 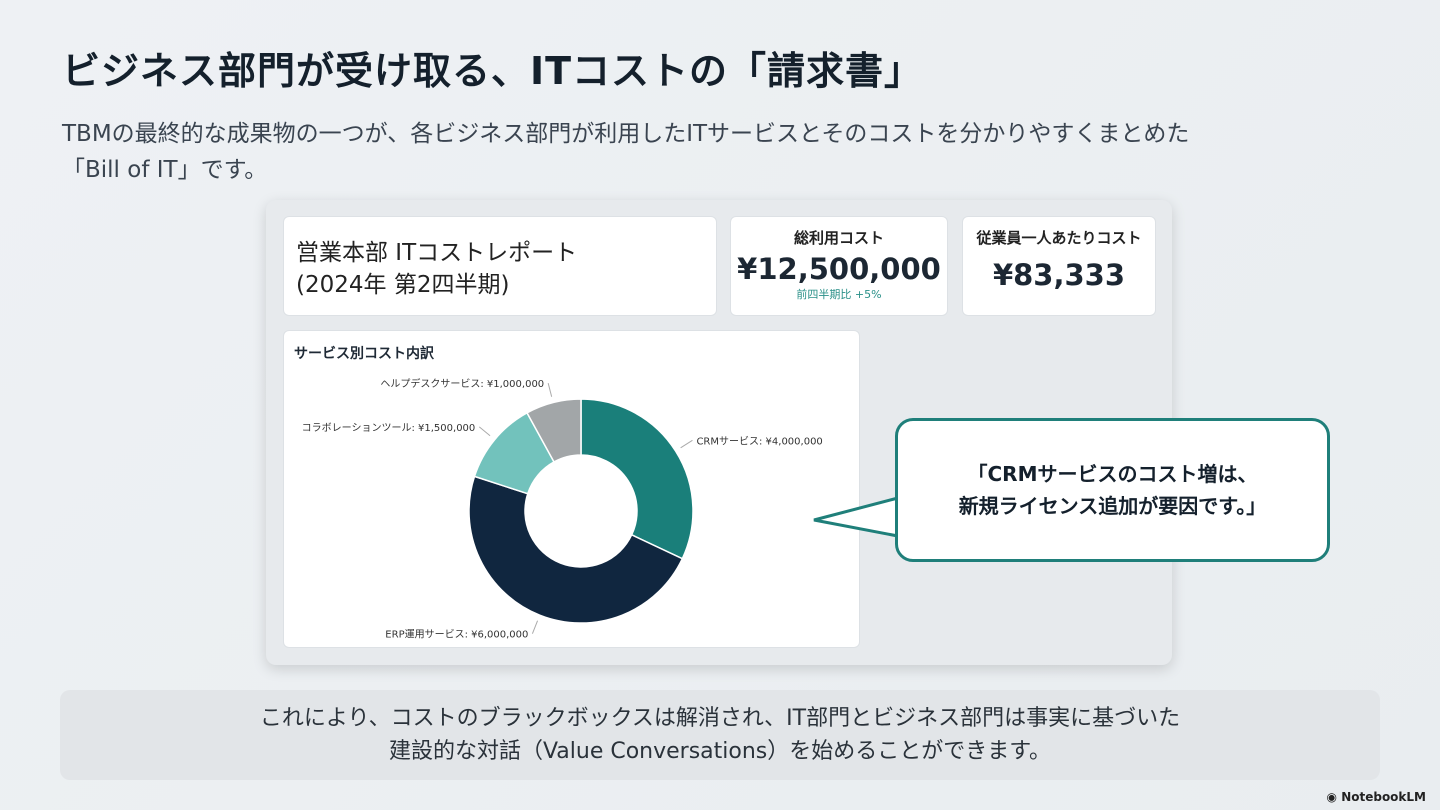 What do you see at coordinates (1059, 275) in the screenshot?
I see `per-employee-value: ¥83,333` at bounding box center [1059, 275].